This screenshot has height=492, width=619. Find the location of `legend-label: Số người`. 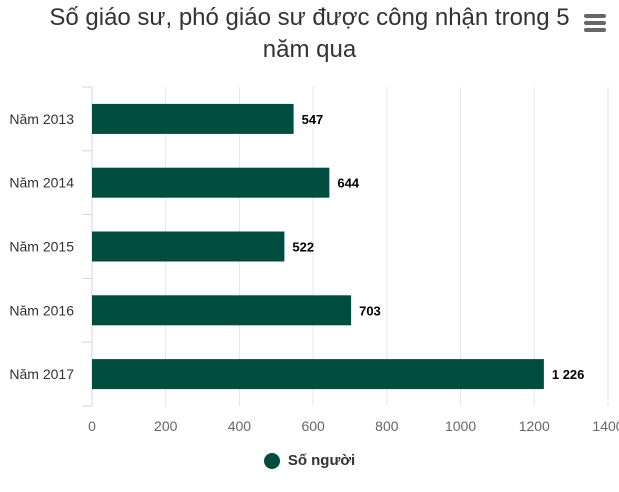

legend-label: Số người is located at coordinates (321, 460).